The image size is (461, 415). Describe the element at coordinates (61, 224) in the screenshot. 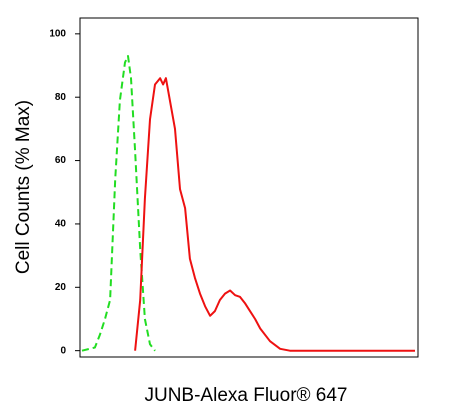

I see `y-tick-label: 40` at that location.